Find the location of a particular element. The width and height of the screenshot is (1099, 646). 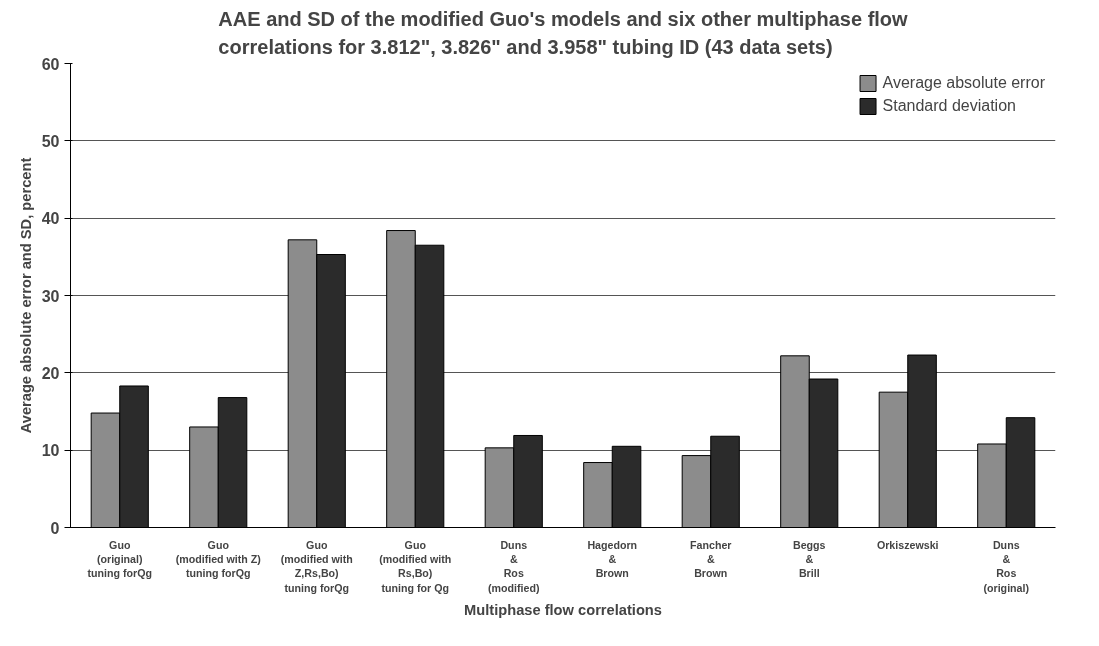

x-tick-label: Guo (modified with Rs,Bo) tuning for Qg is located at coordinates (415, 566).